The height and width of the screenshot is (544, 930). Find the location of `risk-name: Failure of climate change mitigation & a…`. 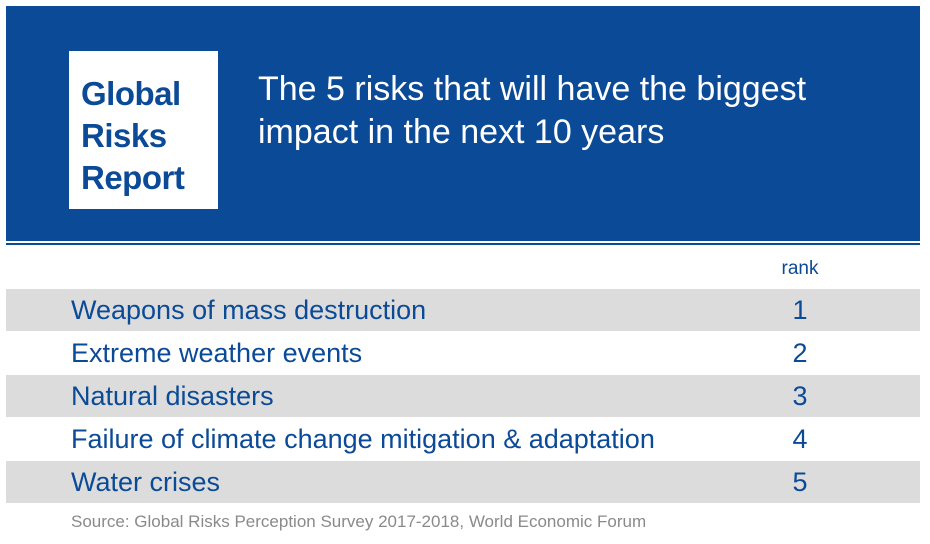

risk-name: Failure of climate change mitigation & a… is located at coordinates (363, 439).